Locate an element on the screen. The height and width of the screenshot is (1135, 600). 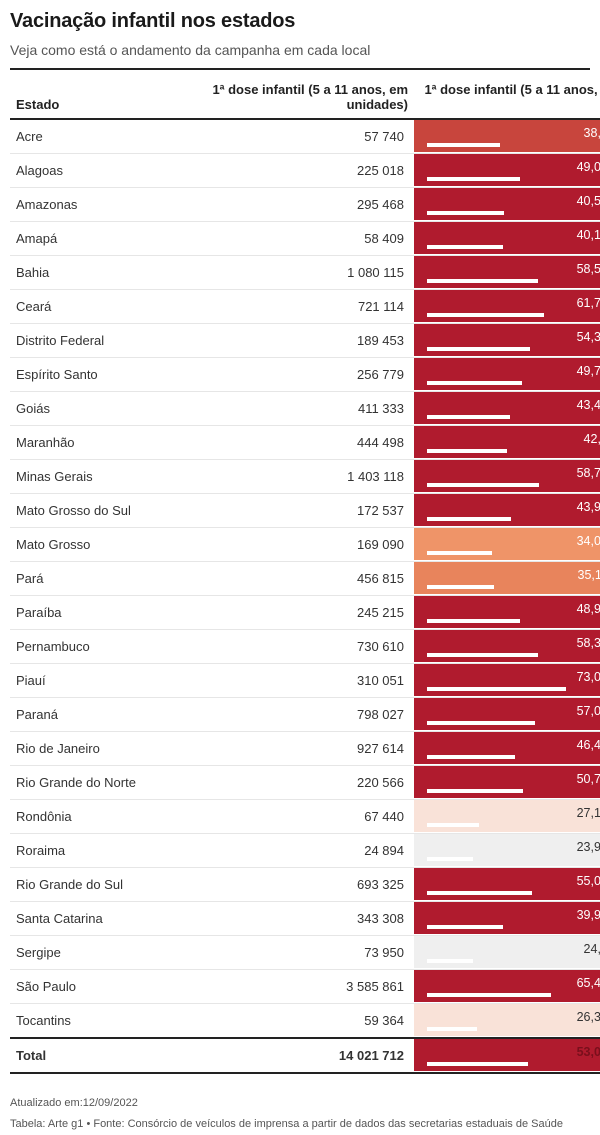
state-doses: 57 740 is located at coordinates (384, 136).